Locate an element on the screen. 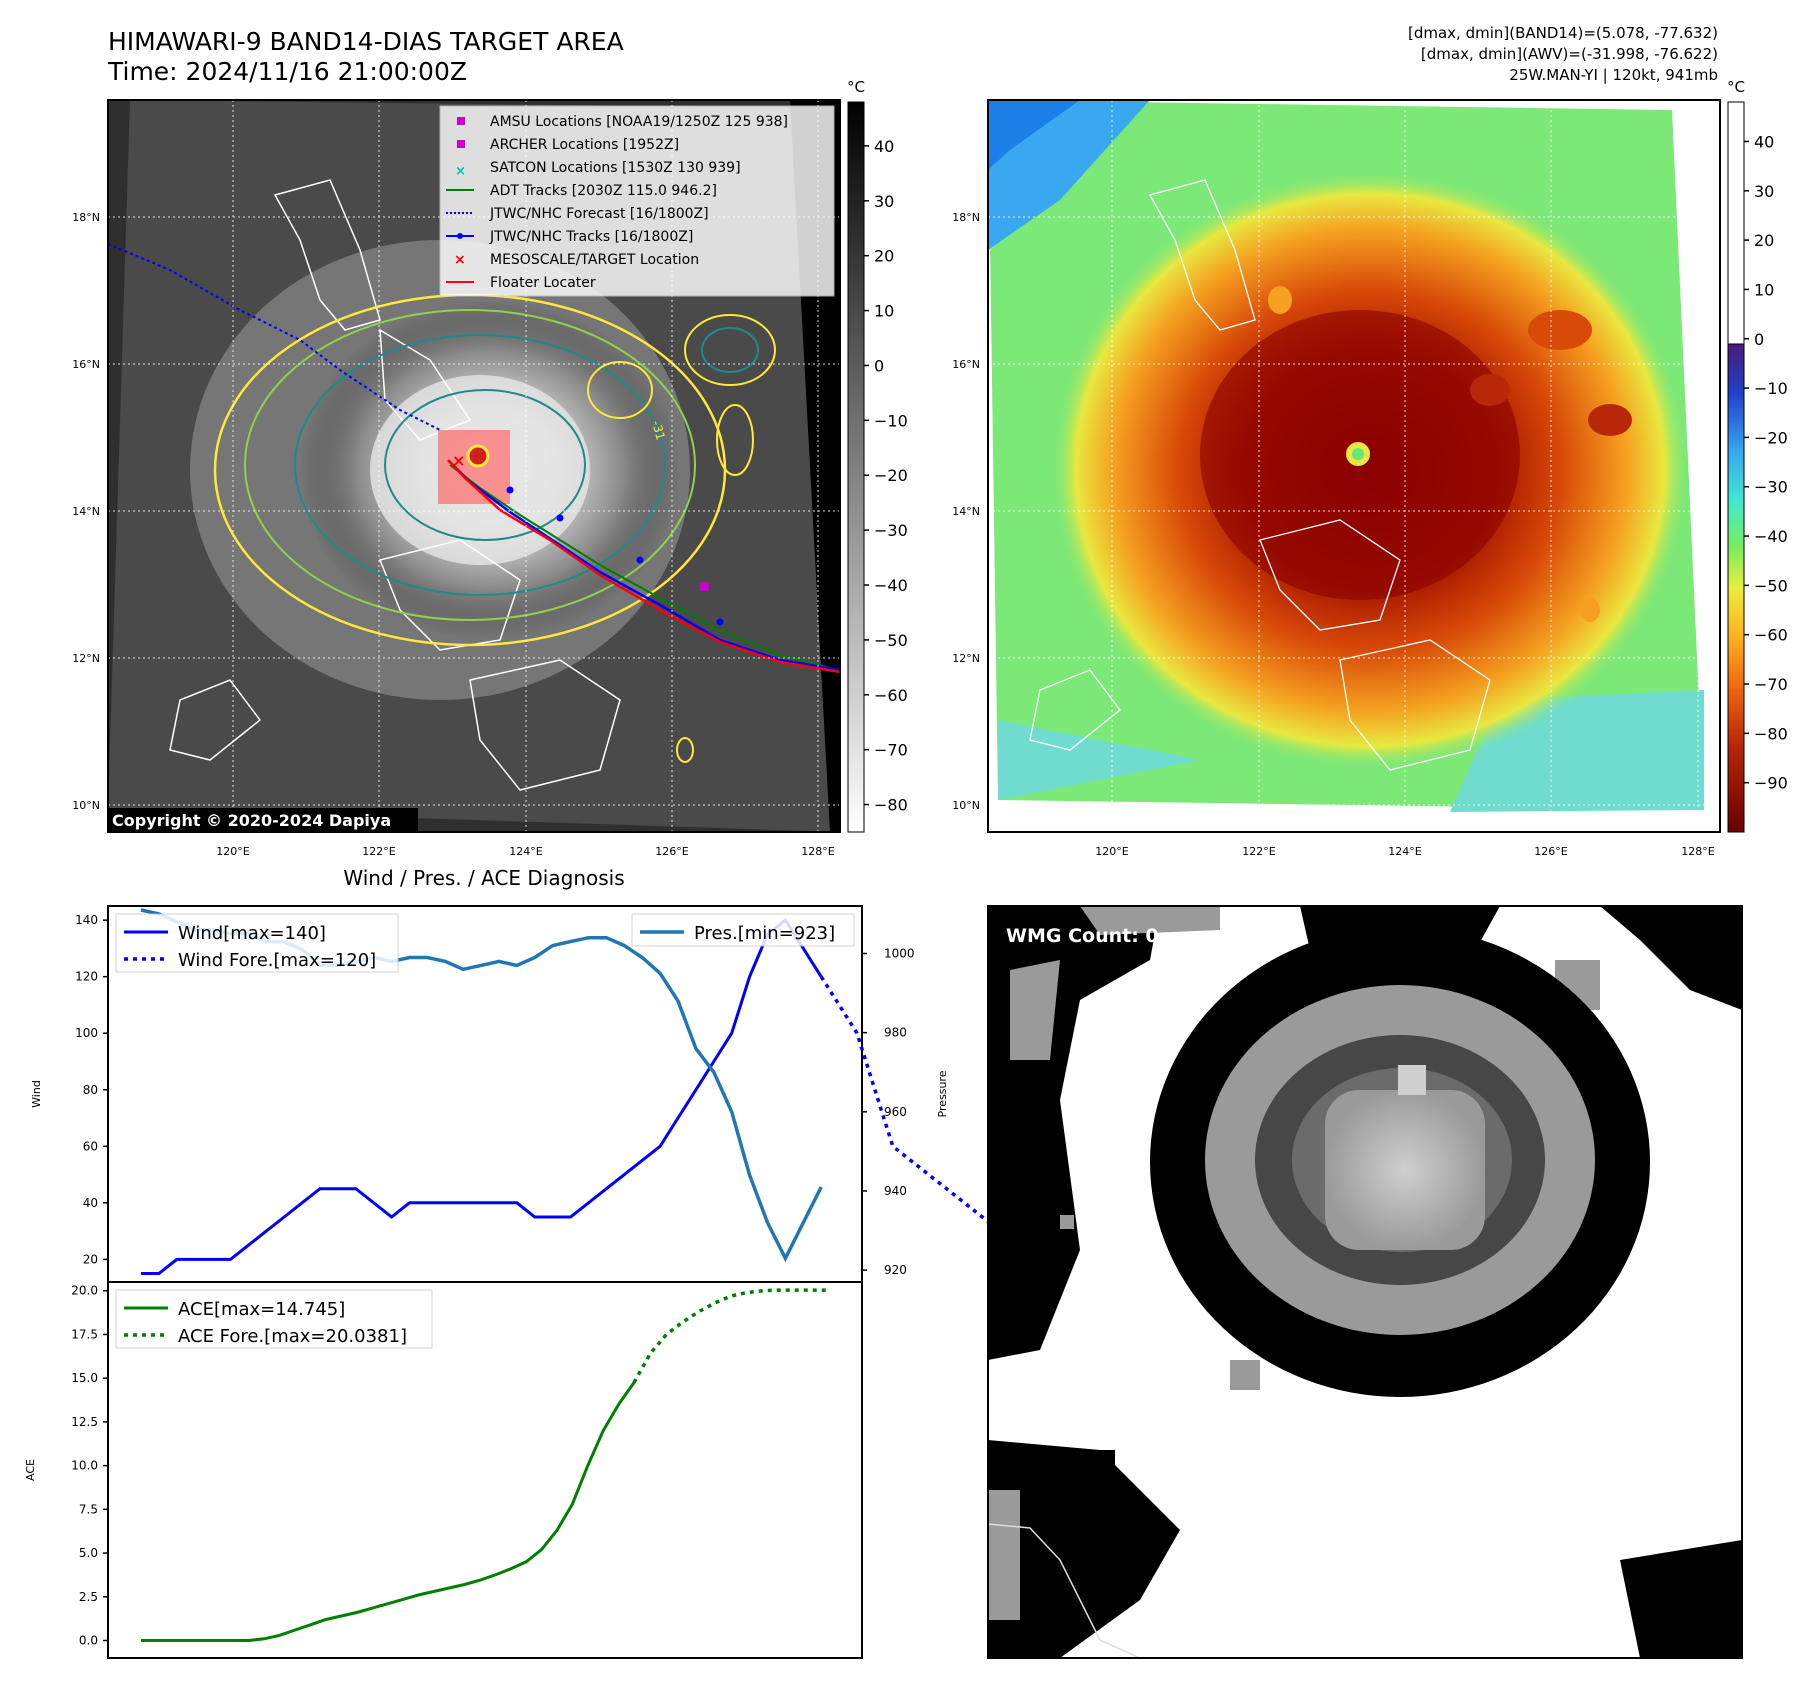 Image resolution: width=1801 pixels, height=1690 pixels. colorbar-awv-tick: −90 is located at coordinates (1771, 783).